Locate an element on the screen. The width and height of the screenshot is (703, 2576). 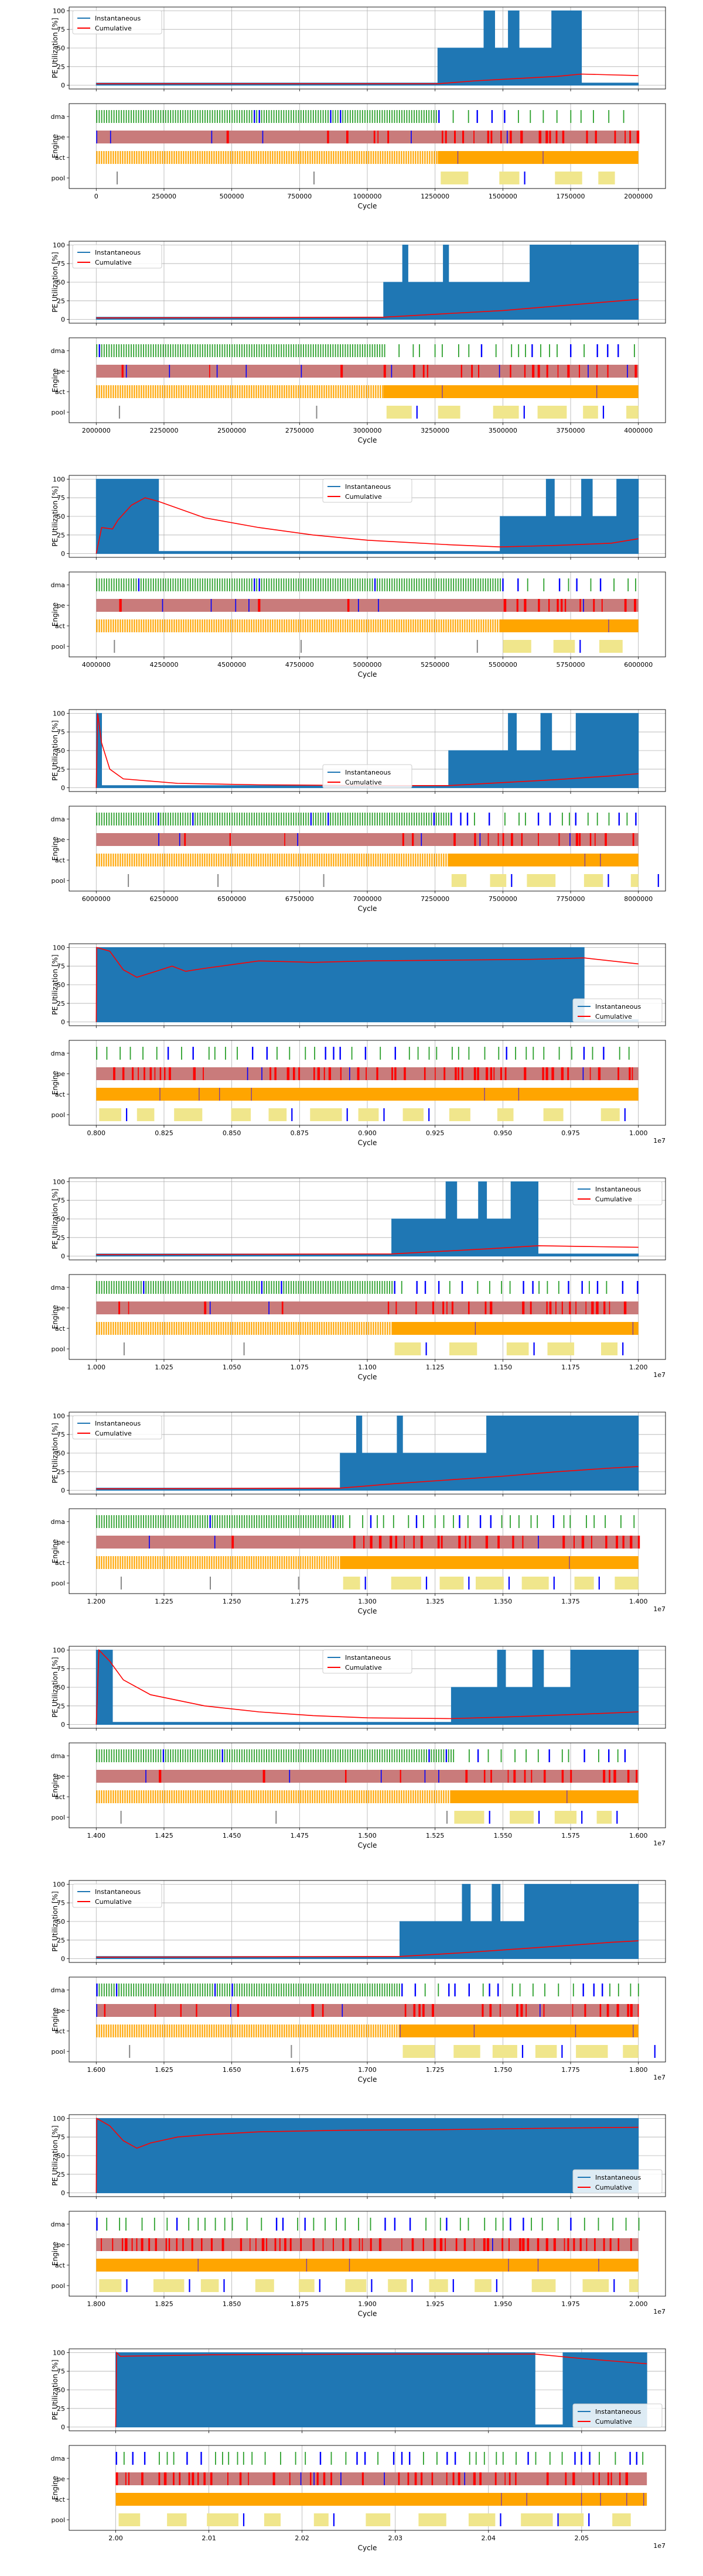
util-ytick-label: 0 is located at coordinates (63, 788).